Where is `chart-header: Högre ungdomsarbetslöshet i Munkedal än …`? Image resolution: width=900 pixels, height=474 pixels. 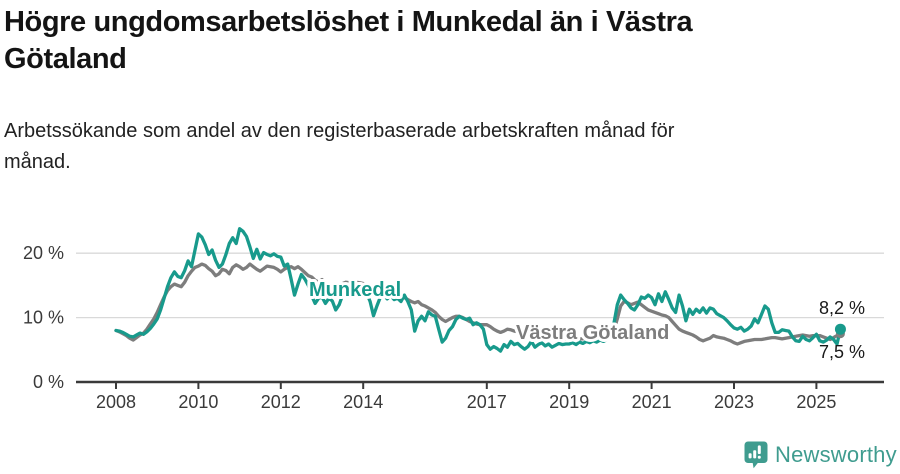
chart-header: Högre ungdomsarbetslöshet i Munkedal än … is located at coordinates (434, 41).